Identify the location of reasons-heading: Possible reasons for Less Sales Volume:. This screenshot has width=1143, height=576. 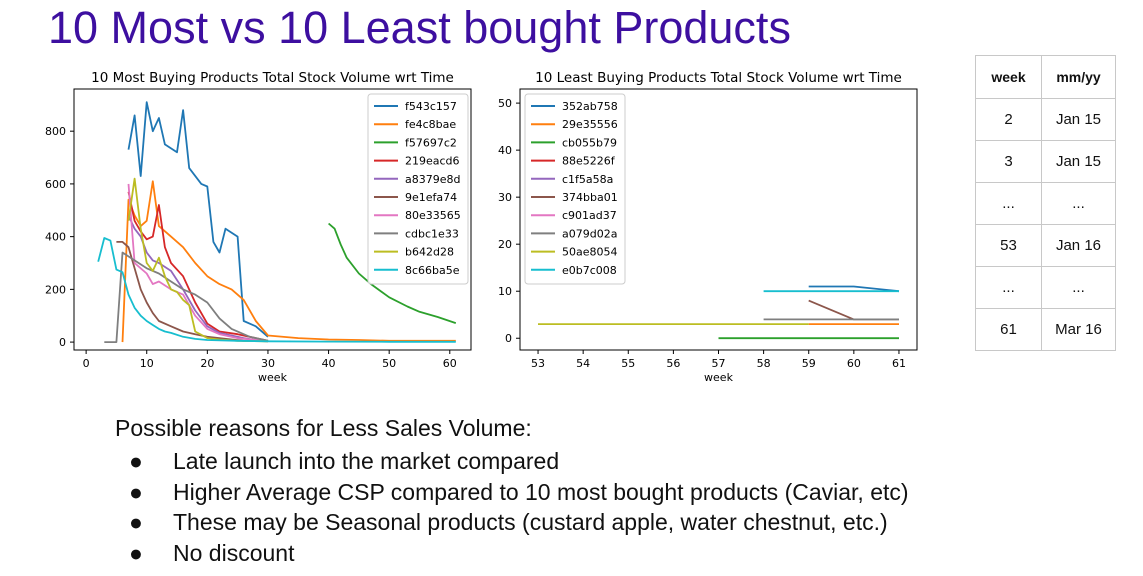
(323, 428).